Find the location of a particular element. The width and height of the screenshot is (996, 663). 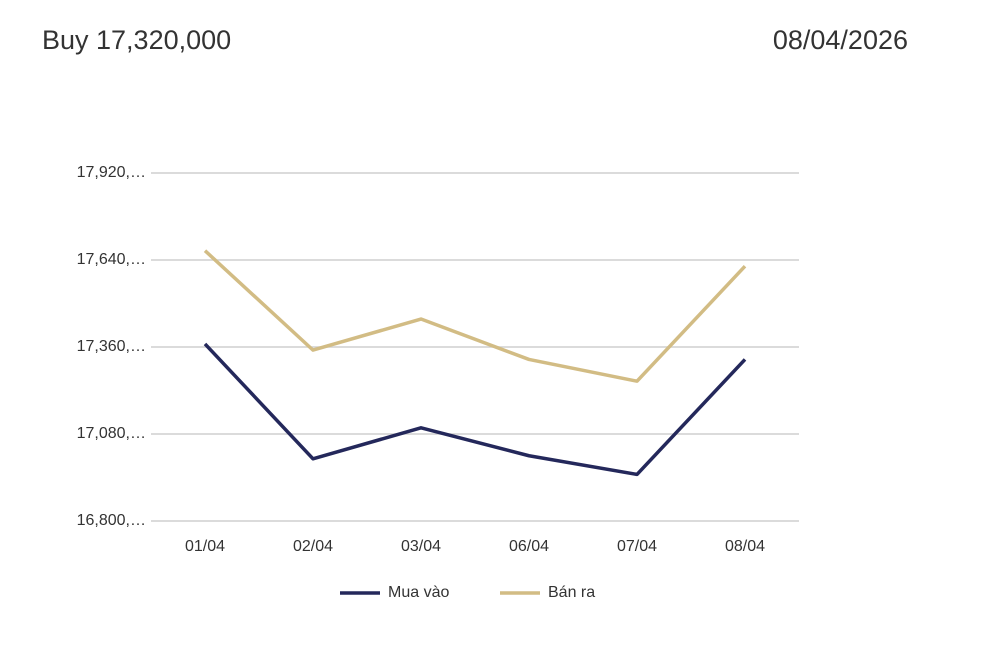

x-tick-label: 08/04 is located at coordinates (745, 546).